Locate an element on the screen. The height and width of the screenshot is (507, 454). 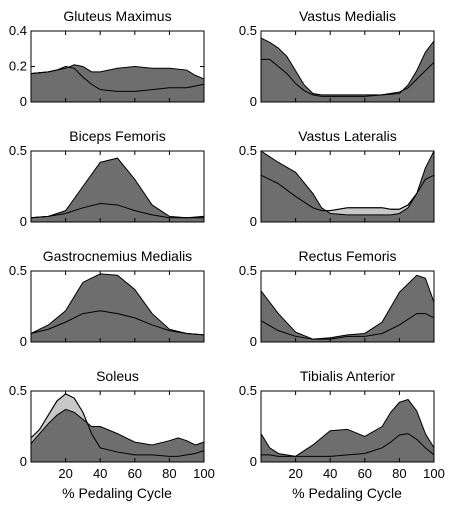
x-axis-label-right: % Pedaling Cycle is located at coordinates (347, 493).